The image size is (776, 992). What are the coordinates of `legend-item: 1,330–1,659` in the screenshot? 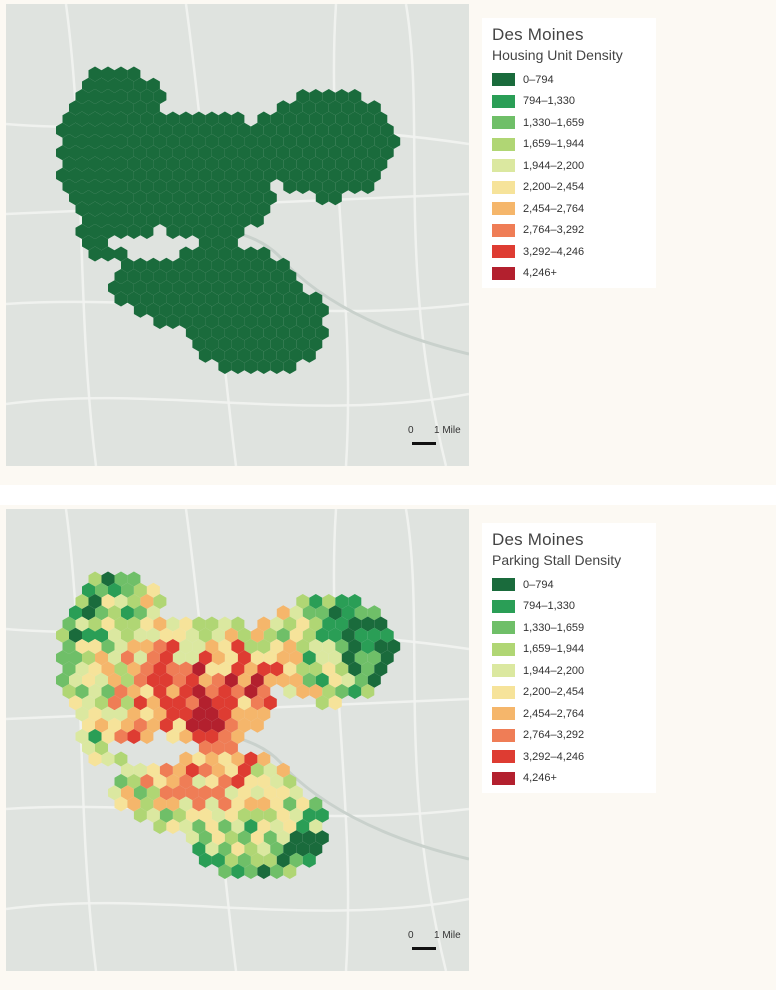 It's located at (538, 628).